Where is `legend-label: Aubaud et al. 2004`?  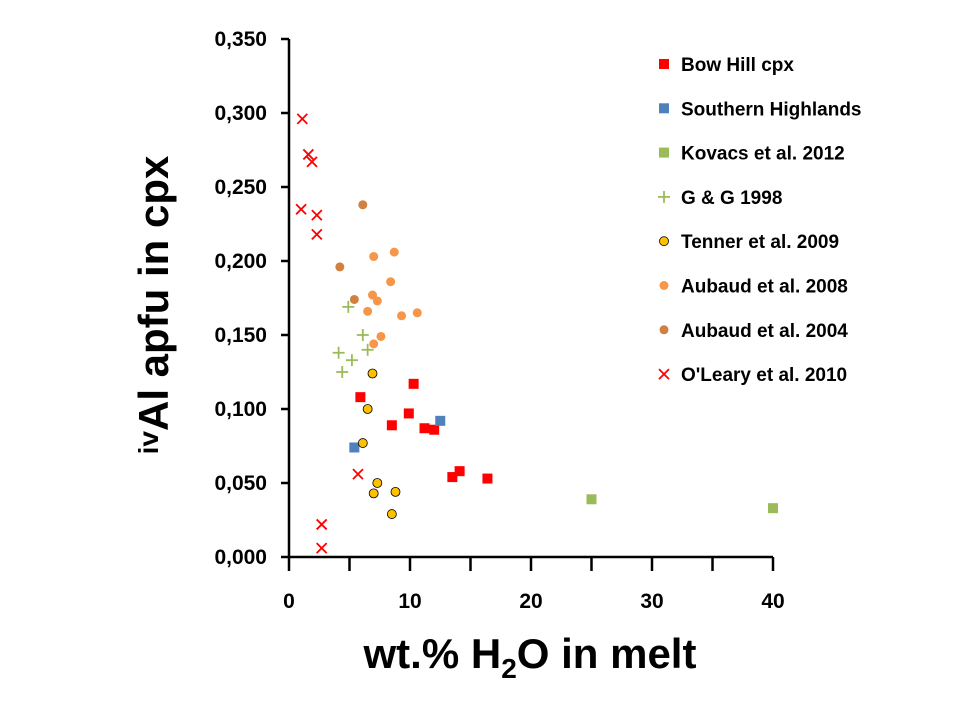
legend-label: Aubaud et al. 2004 is located at coordinates (764, 331).